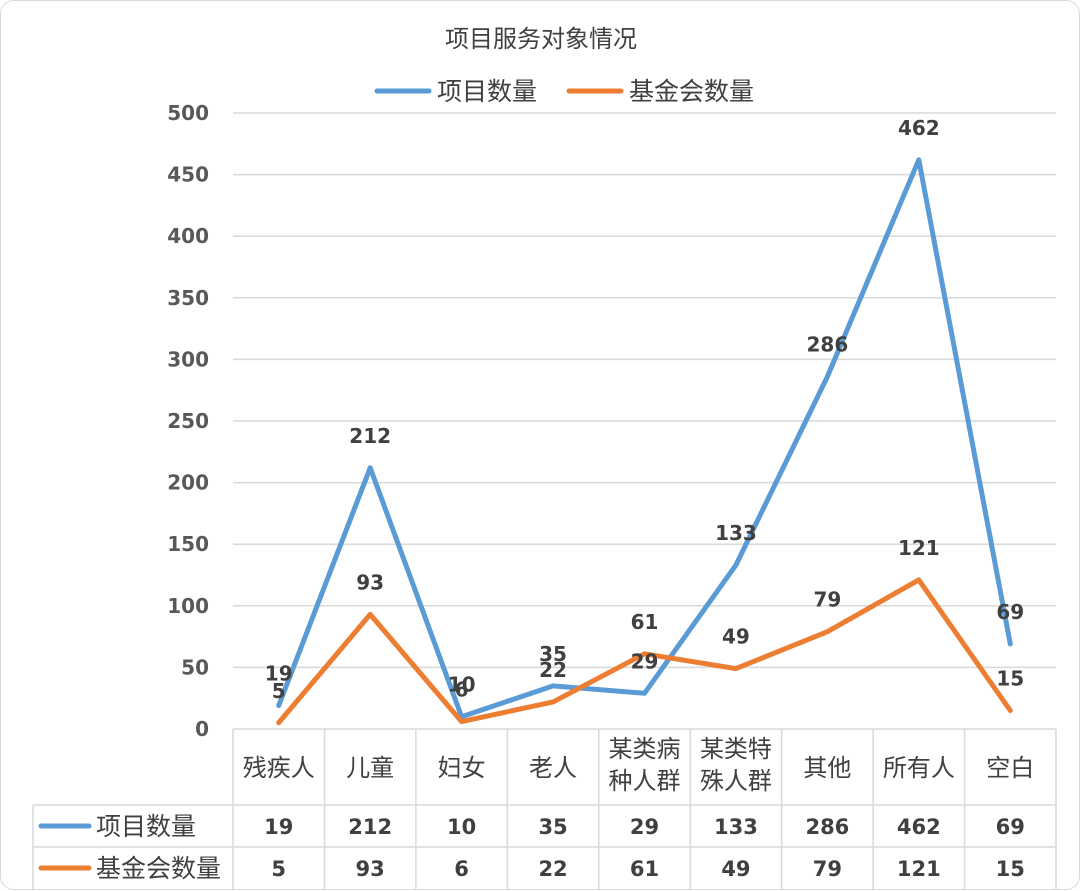  What do you see at coordinates (541, 39) in the screenshot?
I see `chart-title: 项目服务对象情况` at bounding box center [541, 39].